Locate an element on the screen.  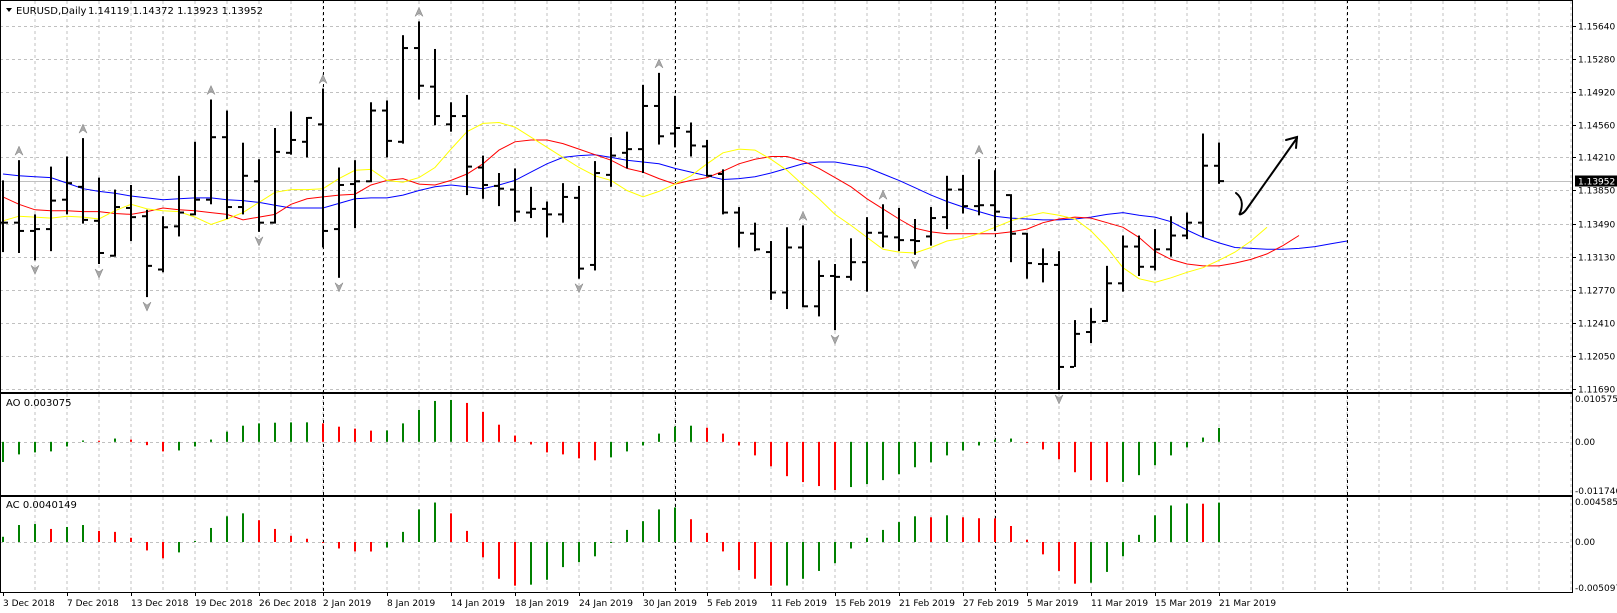
price-tick-label: 1.14210 is located at coordinates (1596, 159).